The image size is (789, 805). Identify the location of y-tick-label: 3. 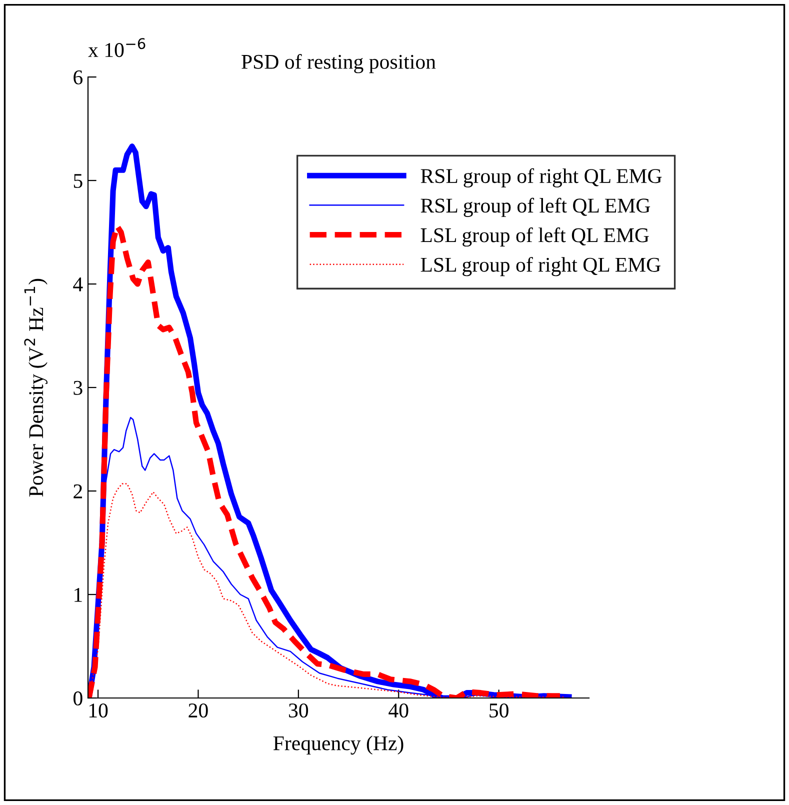
(78, 387).